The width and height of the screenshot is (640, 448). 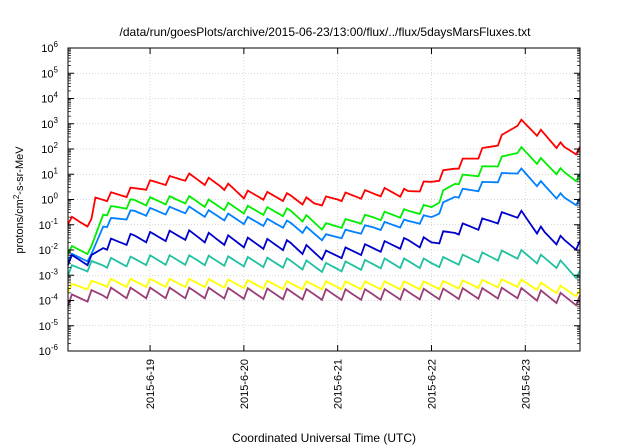 What do you see at coordinates (339, 384) in the screenshot?
I see `x-tick-label: 2015-6-21` at bounding box center [339, 384].